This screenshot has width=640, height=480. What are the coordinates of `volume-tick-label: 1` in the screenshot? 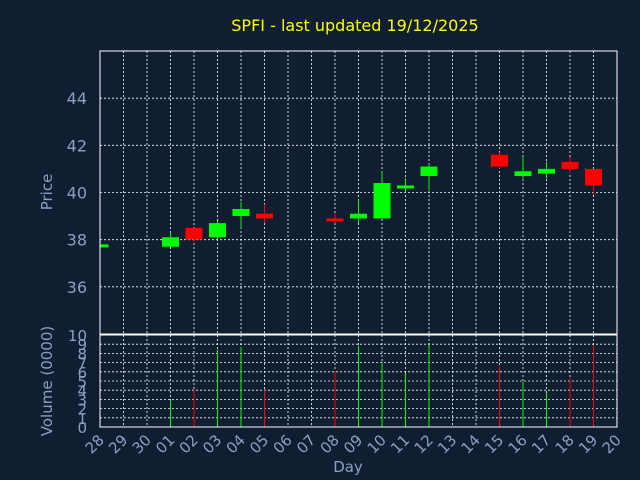 It's located at (82, 419).